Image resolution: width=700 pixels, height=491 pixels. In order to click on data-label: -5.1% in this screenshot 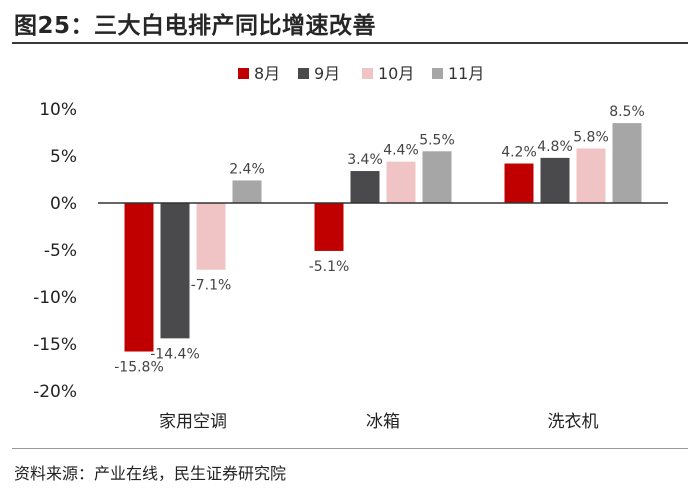, I will do `click(329, 267)`.